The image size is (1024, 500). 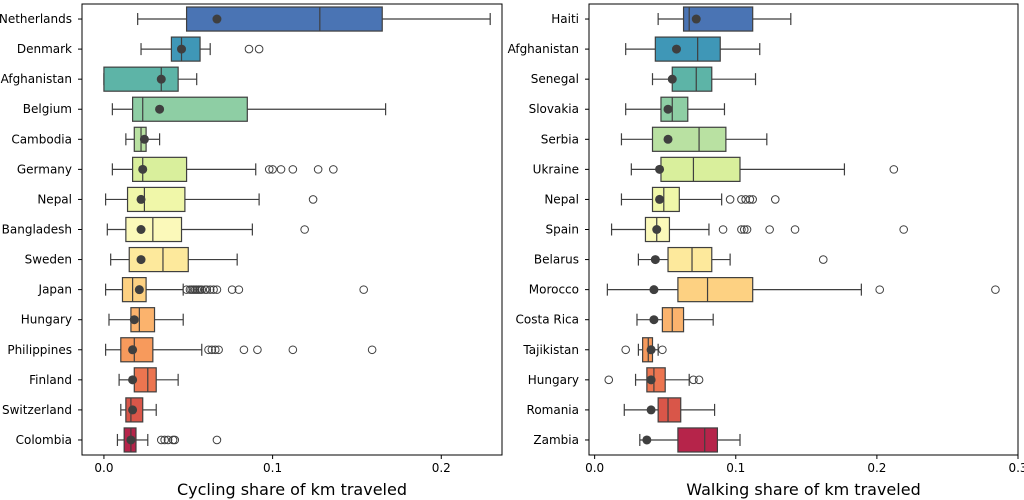 What do you see at coordinates (50, 380) in the screenshot?
I see `category-label: Finland` at bounding box center [50, 380].